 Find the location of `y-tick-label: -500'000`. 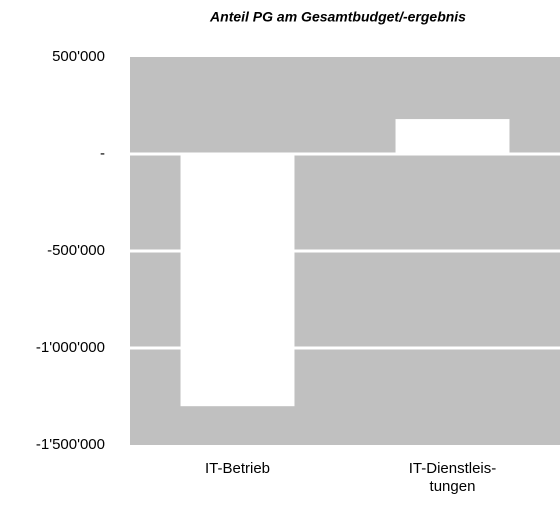

y-tick-label: -500'000 is located at coordinates (76, 250).